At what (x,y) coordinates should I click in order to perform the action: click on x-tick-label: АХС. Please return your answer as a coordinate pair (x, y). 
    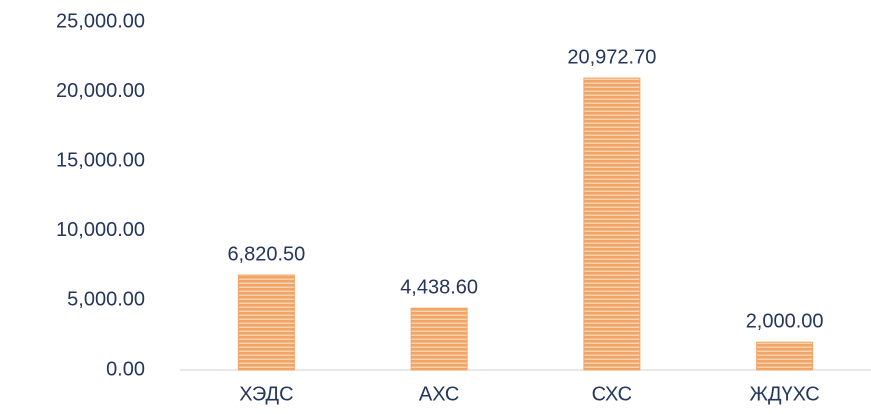
    Looking at the image, I should click on (439, 394).